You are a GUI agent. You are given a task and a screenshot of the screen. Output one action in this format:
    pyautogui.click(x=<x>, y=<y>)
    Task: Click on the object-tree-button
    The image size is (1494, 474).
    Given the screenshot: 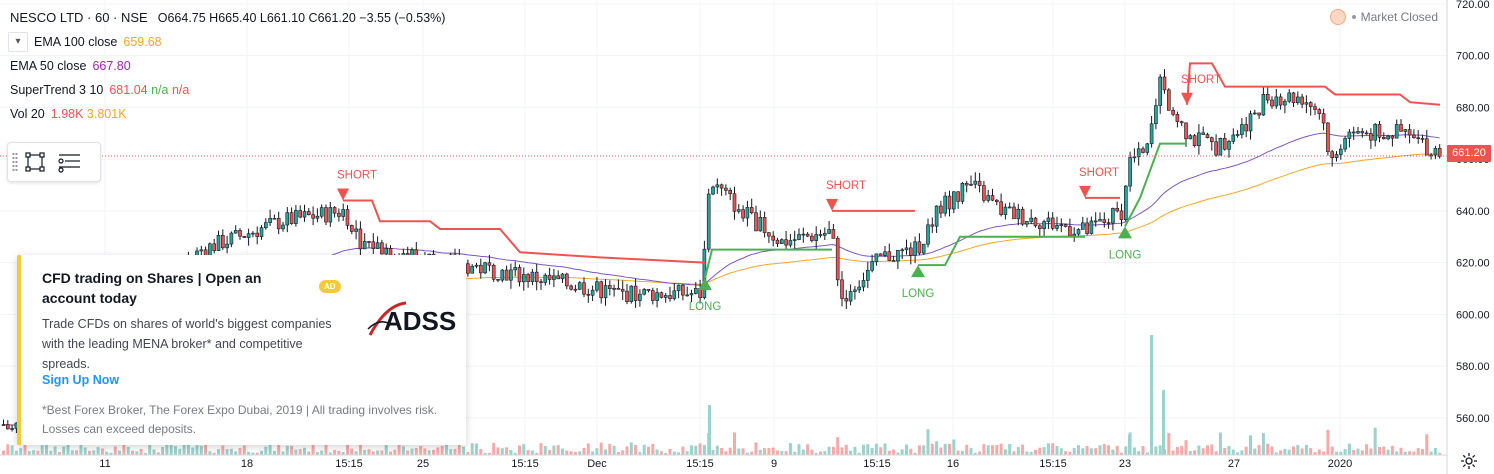 What is the action you would take?
    pyautogui.click(x=69, y=162)
    